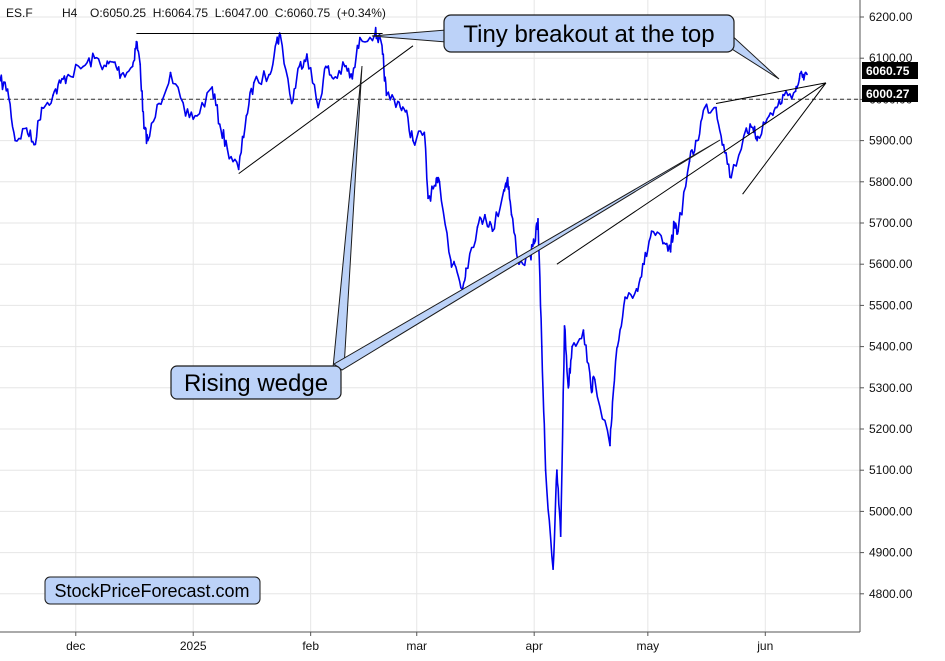 The width and height of the screenshot is (945, 661). I want to click on last-price-badge-text: 6060.75, so click(888, 71).